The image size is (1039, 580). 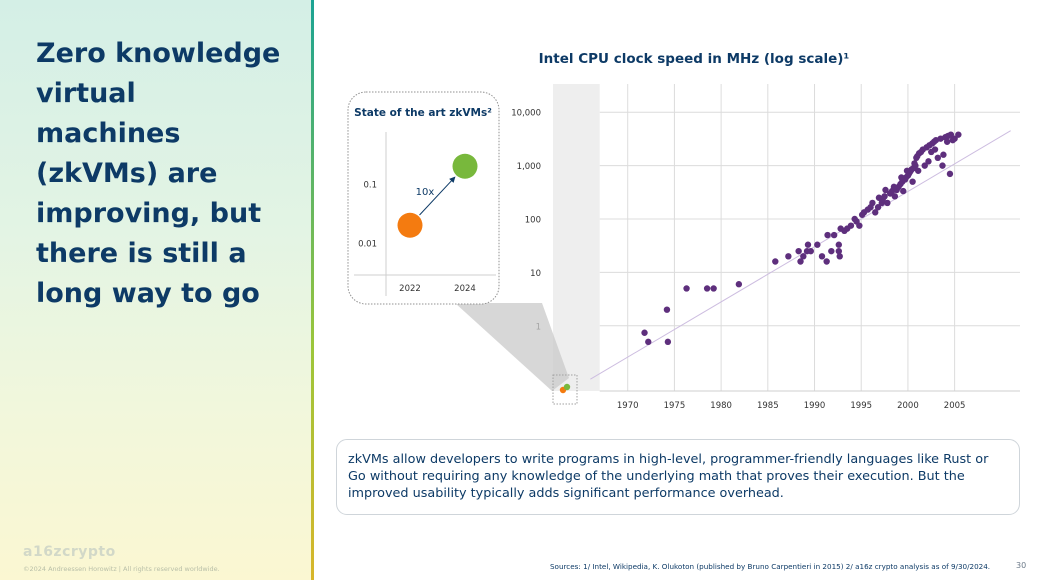 What do you see at coordinates (533, 220) in the screenshot?
I see `y-tick-label: 100` at bounding box center [533, 220].